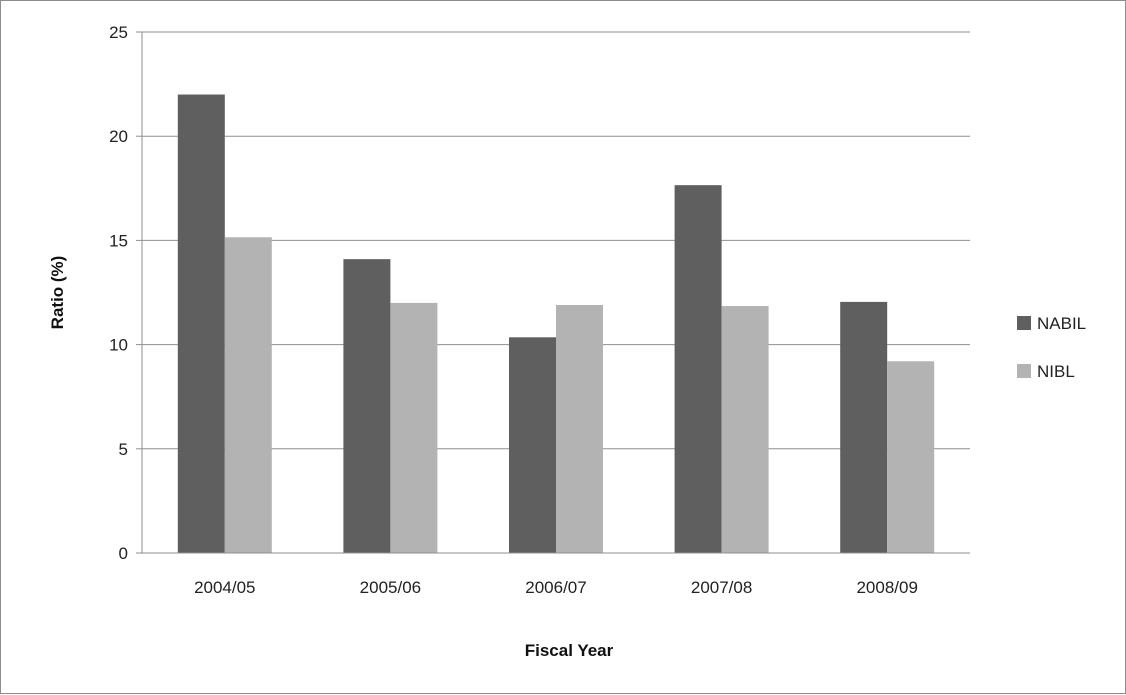 This screenshot has height=695, width=1126. Describe the element at coordinates (118, 136) in the screenshot. I see `y-tick-label: 20` at that location.